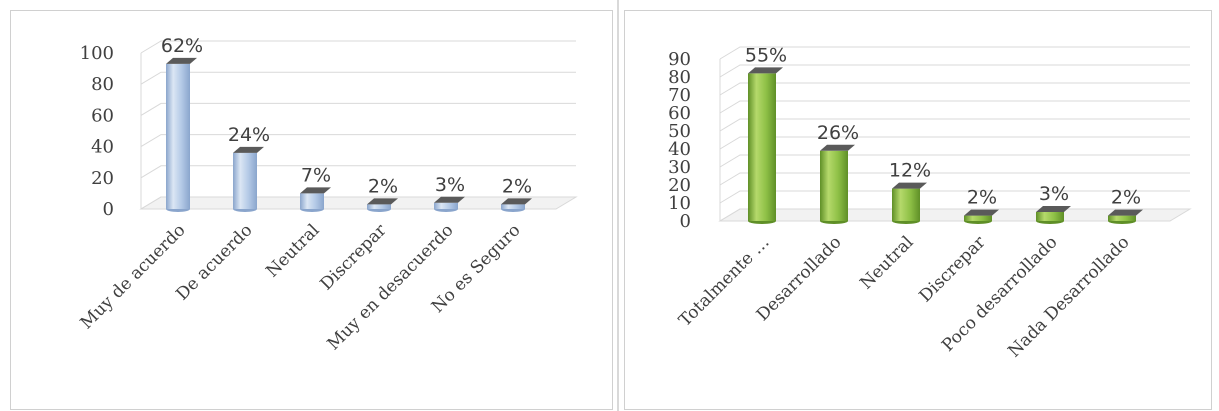 This screenshot has width=1219, height=411. Describe the element at coordinates (679, 167) in the screenshot. I see `y-tick-label: 30` at that location.